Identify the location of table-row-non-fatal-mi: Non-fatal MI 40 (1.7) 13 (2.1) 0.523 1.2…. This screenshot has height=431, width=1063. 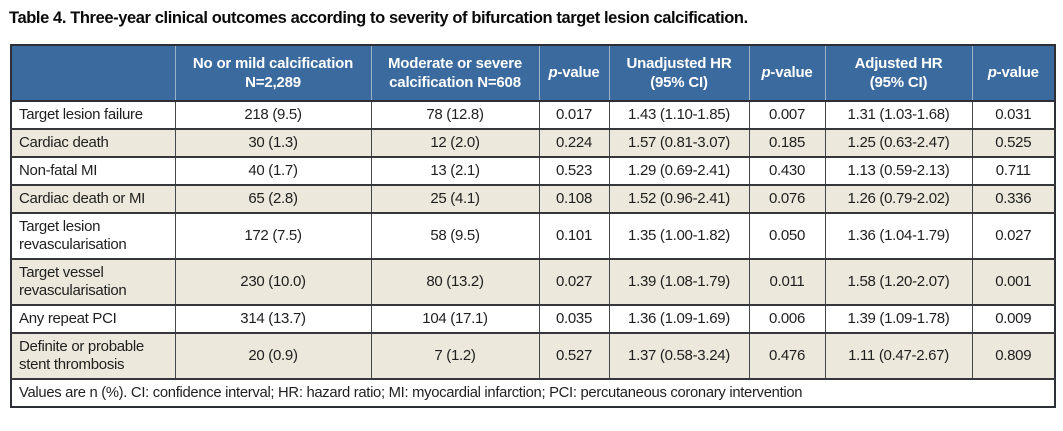
(533, 170).